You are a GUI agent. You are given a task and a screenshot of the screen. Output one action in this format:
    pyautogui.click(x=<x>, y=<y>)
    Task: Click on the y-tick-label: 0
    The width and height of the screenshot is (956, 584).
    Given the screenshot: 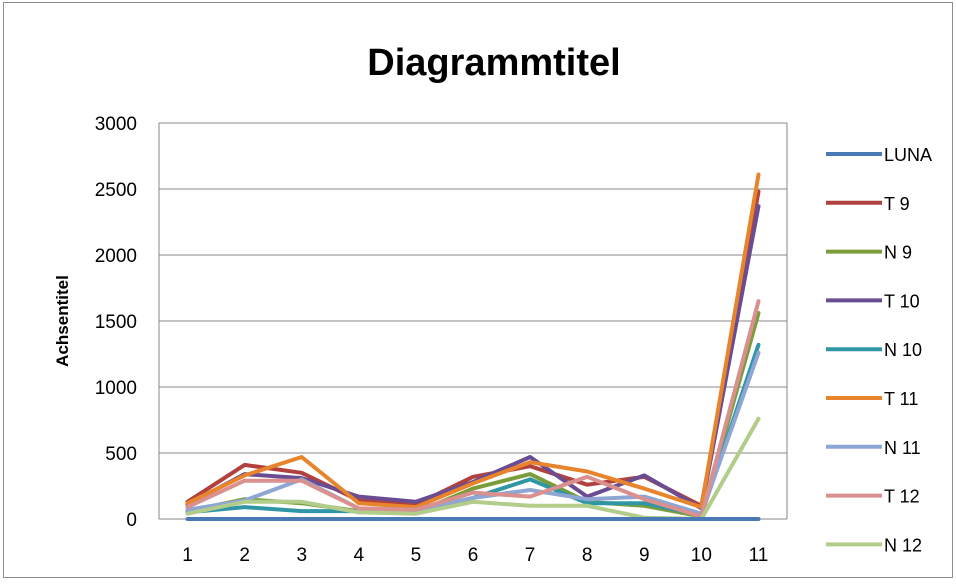 What is the action you would take?
    pyautogui.click(x=131, y=520)
    